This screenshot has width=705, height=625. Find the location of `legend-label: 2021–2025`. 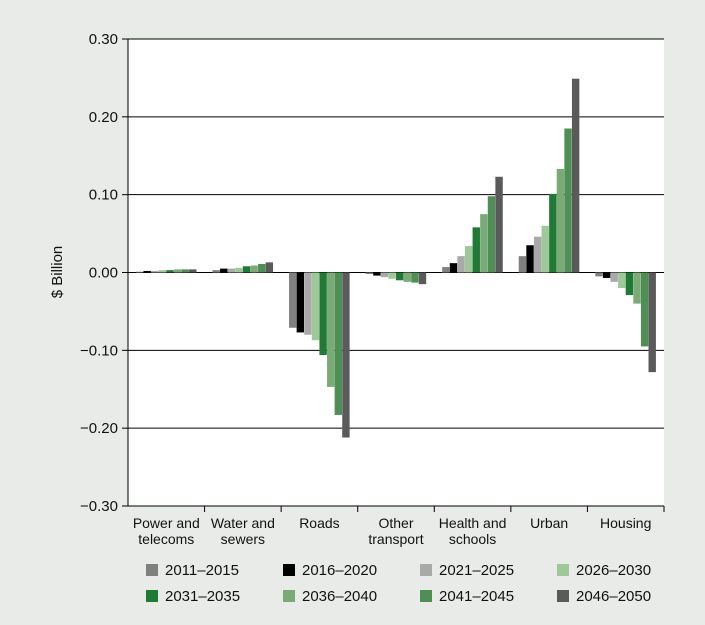

legend-label: 2021–2025 is located at coordinates (476, 570).